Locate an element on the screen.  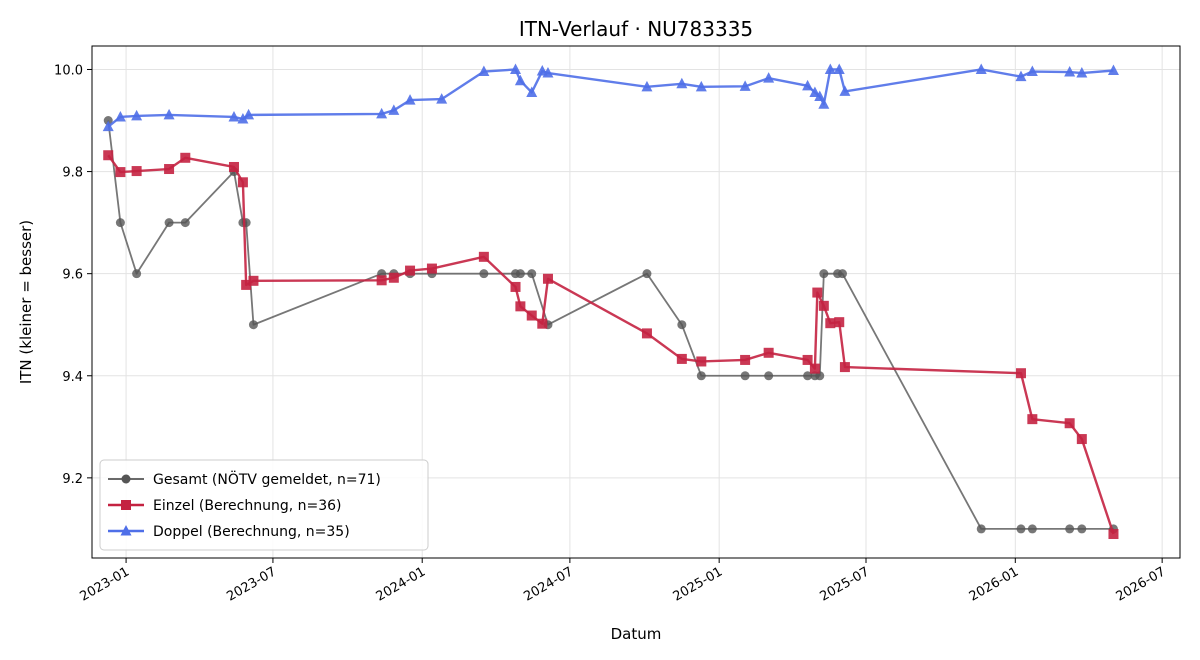
legend-label-gesamt: Gesamt (NÖTV gemeldet, n=71) is located at coordinates (267, 479).